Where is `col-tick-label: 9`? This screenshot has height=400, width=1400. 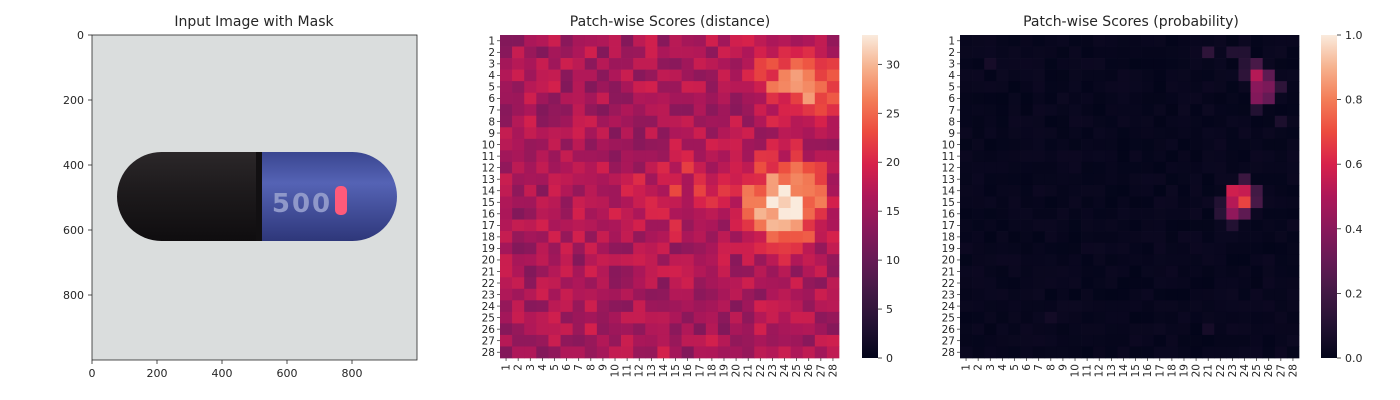
col-tick-label: 9 is located at coordinates (1063, 367).